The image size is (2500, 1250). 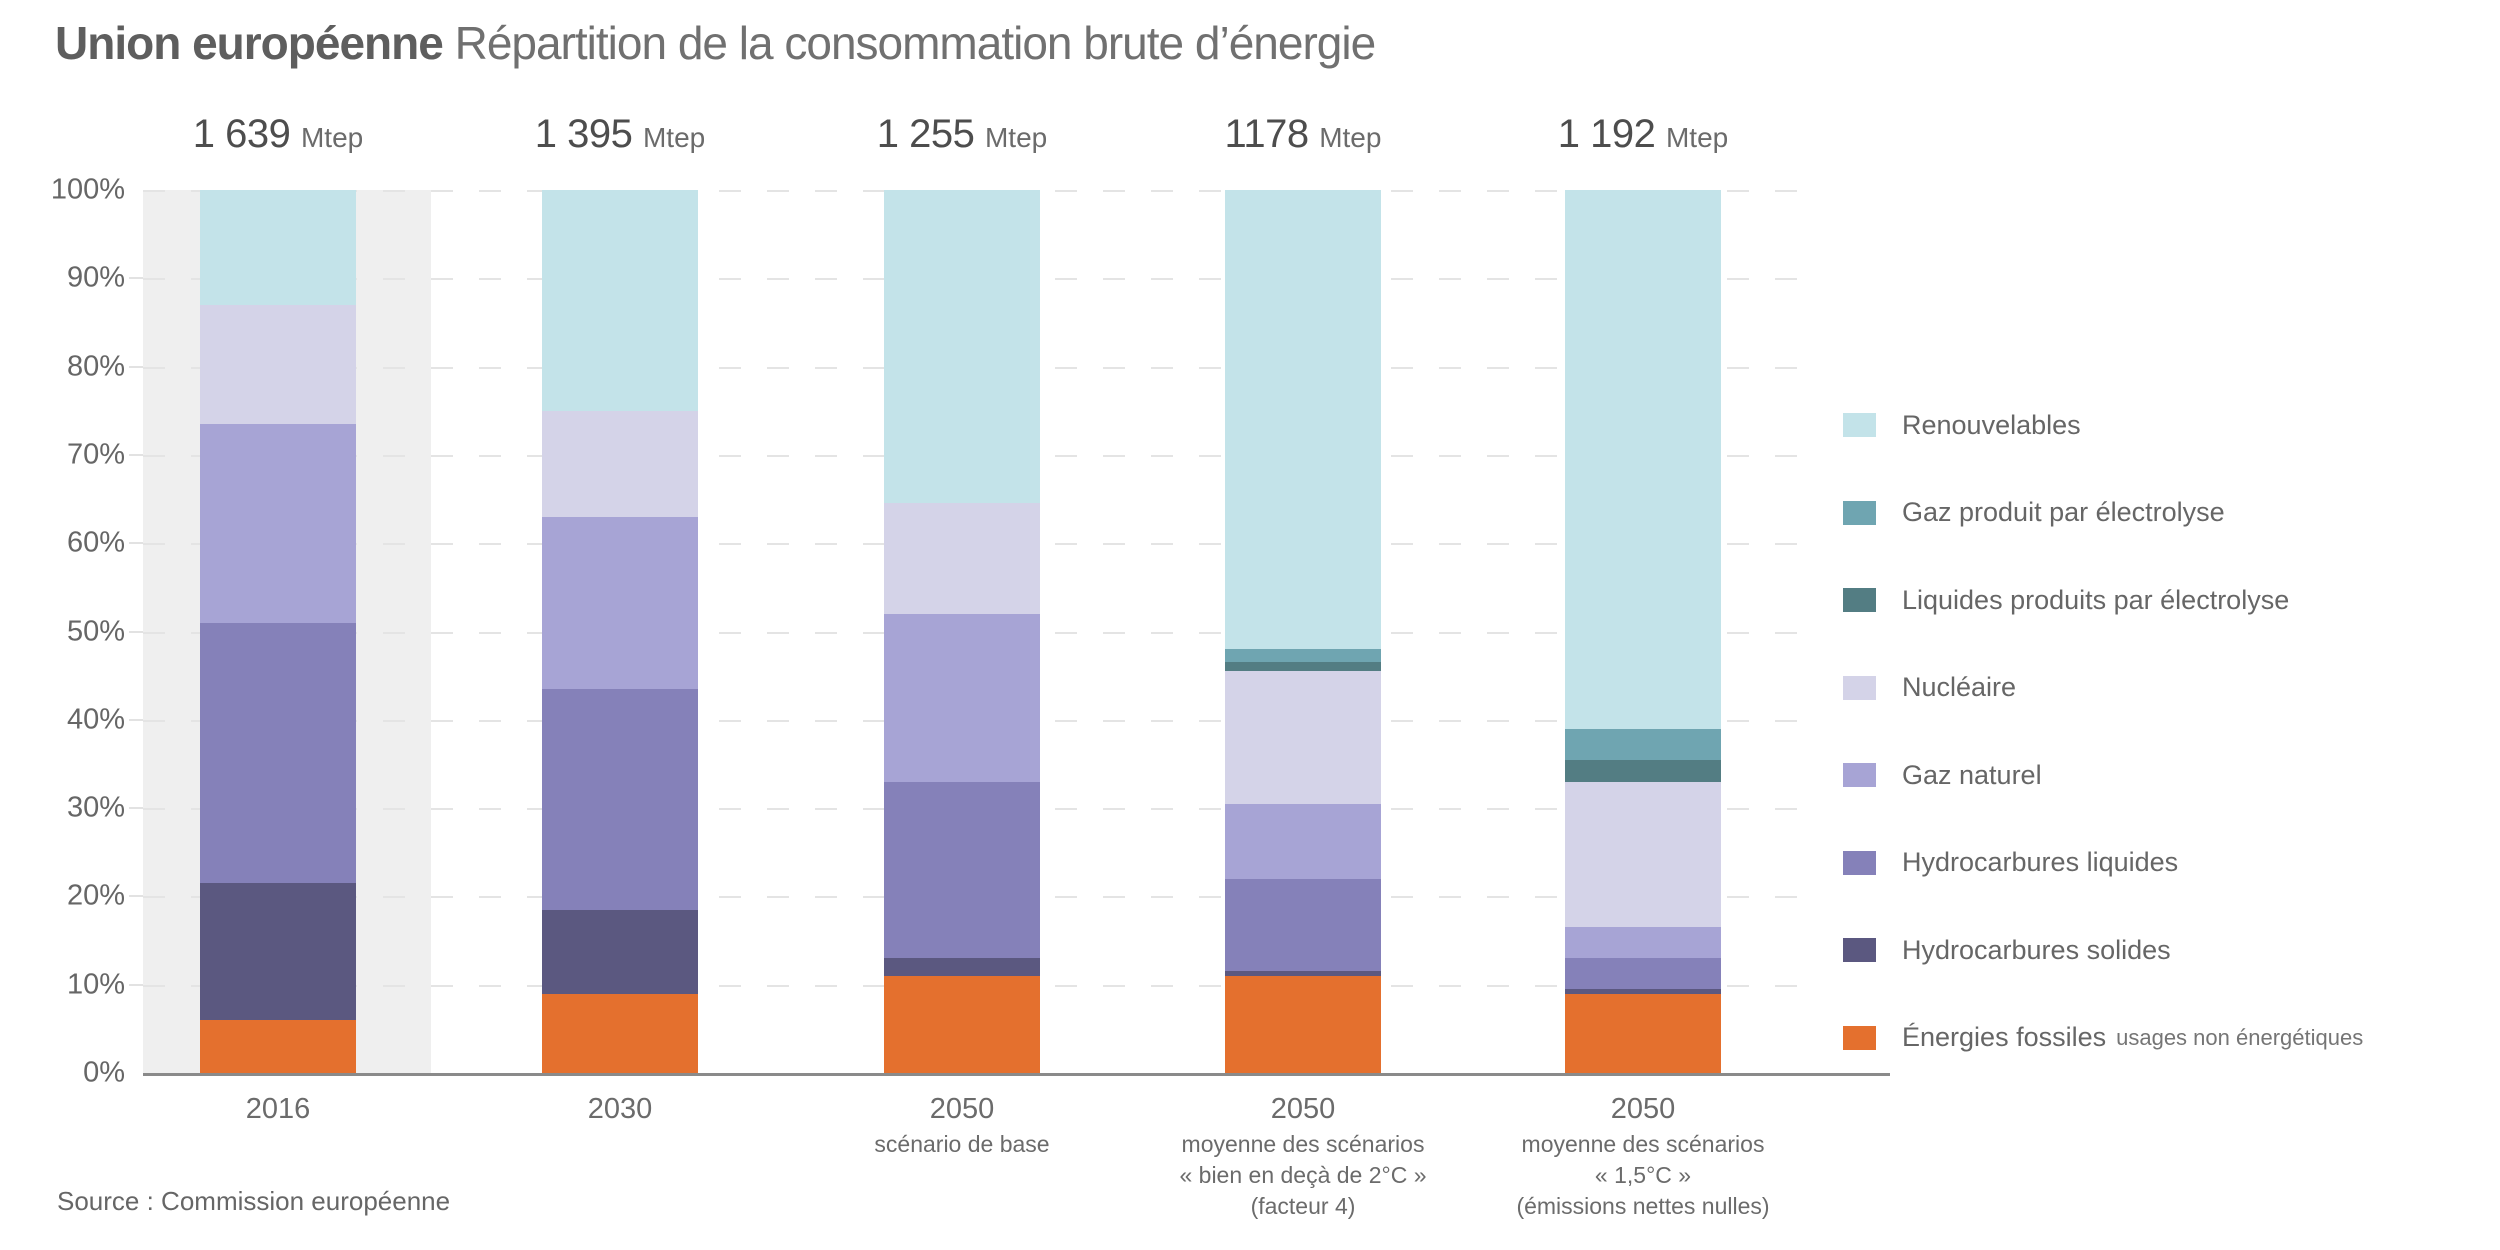 I want to click on total-value: 1178, so click(x=1272, y=134).